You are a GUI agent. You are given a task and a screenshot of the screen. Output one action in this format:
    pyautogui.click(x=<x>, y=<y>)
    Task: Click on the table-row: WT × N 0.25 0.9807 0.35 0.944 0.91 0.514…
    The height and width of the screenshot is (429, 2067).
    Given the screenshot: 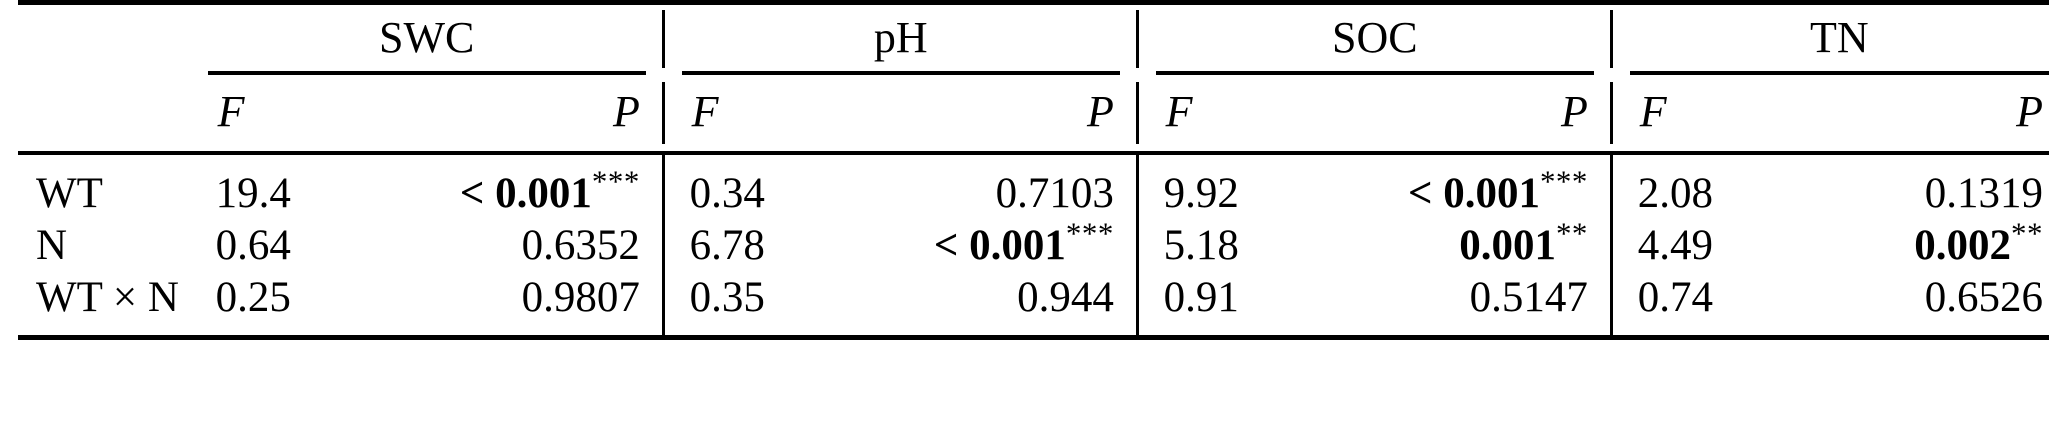 What is the action you would take?
    pyautogui.click(x=1033, y=305)
    